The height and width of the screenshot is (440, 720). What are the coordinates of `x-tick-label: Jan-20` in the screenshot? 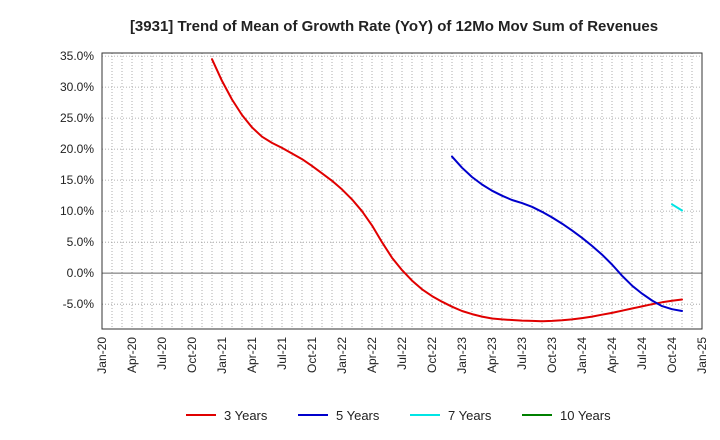 It's located at (102, 355).